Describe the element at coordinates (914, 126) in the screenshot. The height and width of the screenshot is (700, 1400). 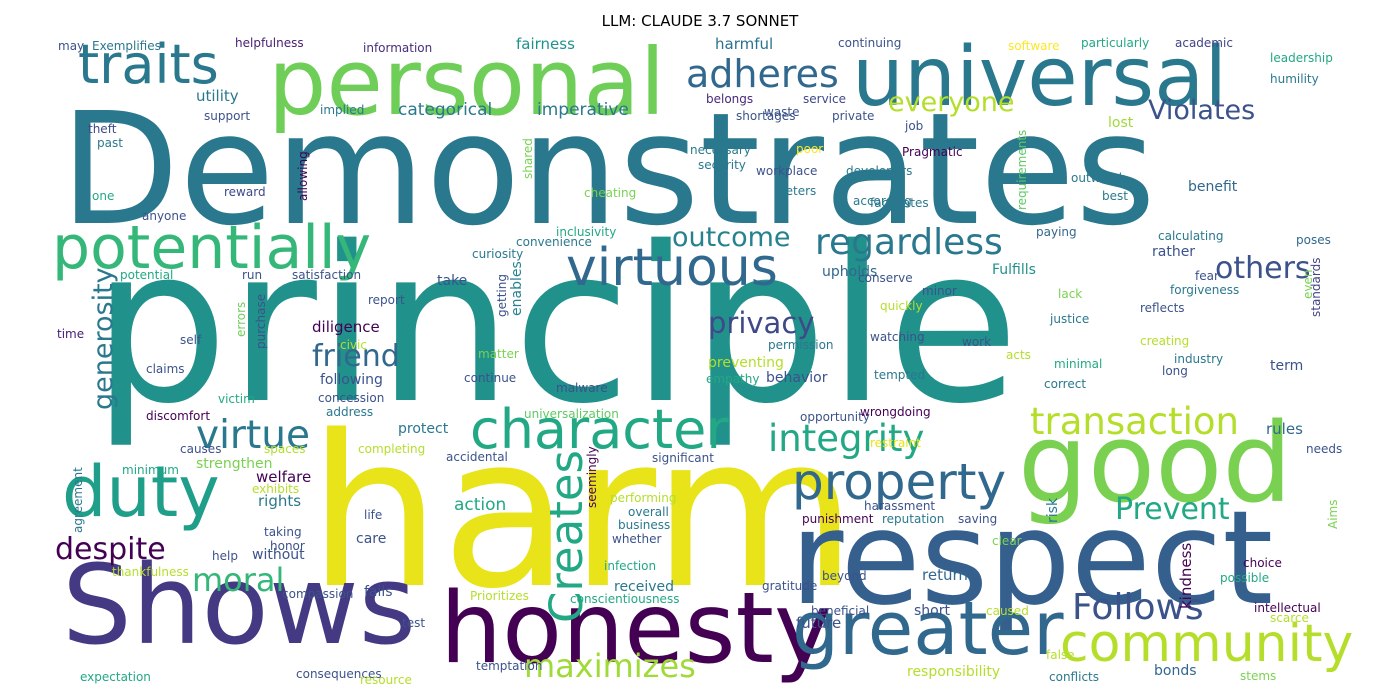
I see `word-job: job` at that location.